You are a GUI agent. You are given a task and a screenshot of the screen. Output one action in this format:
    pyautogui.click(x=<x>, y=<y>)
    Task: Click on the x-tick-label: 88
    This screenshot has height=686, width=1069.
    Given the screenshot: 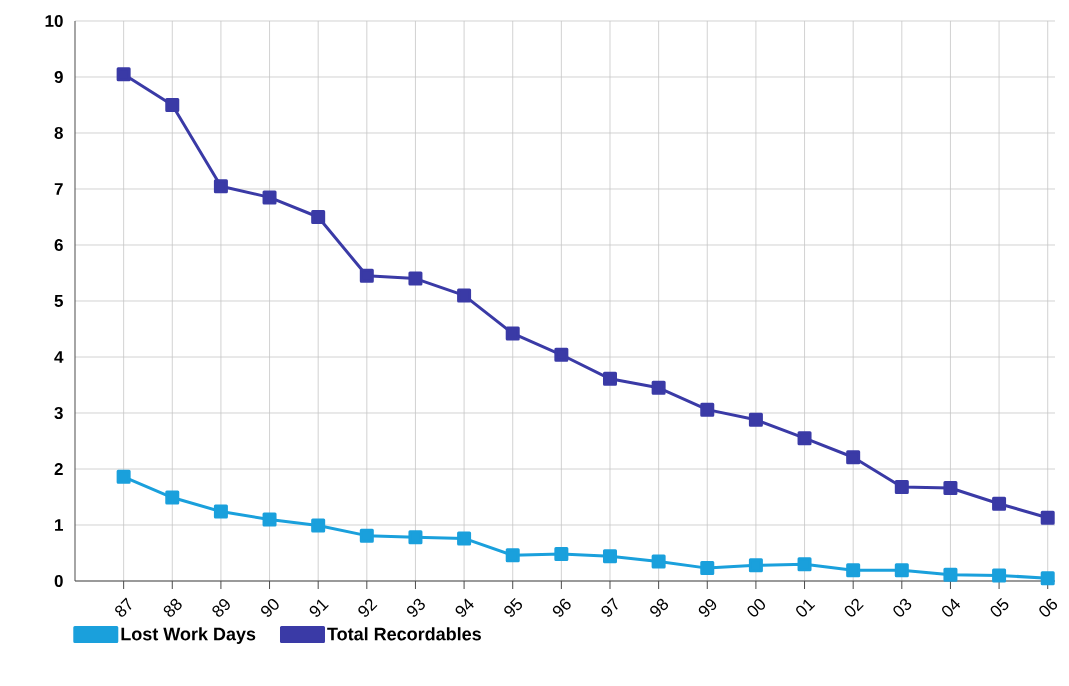 What is the action you would take?
    pyautogui.click(x=172, y=607)
    